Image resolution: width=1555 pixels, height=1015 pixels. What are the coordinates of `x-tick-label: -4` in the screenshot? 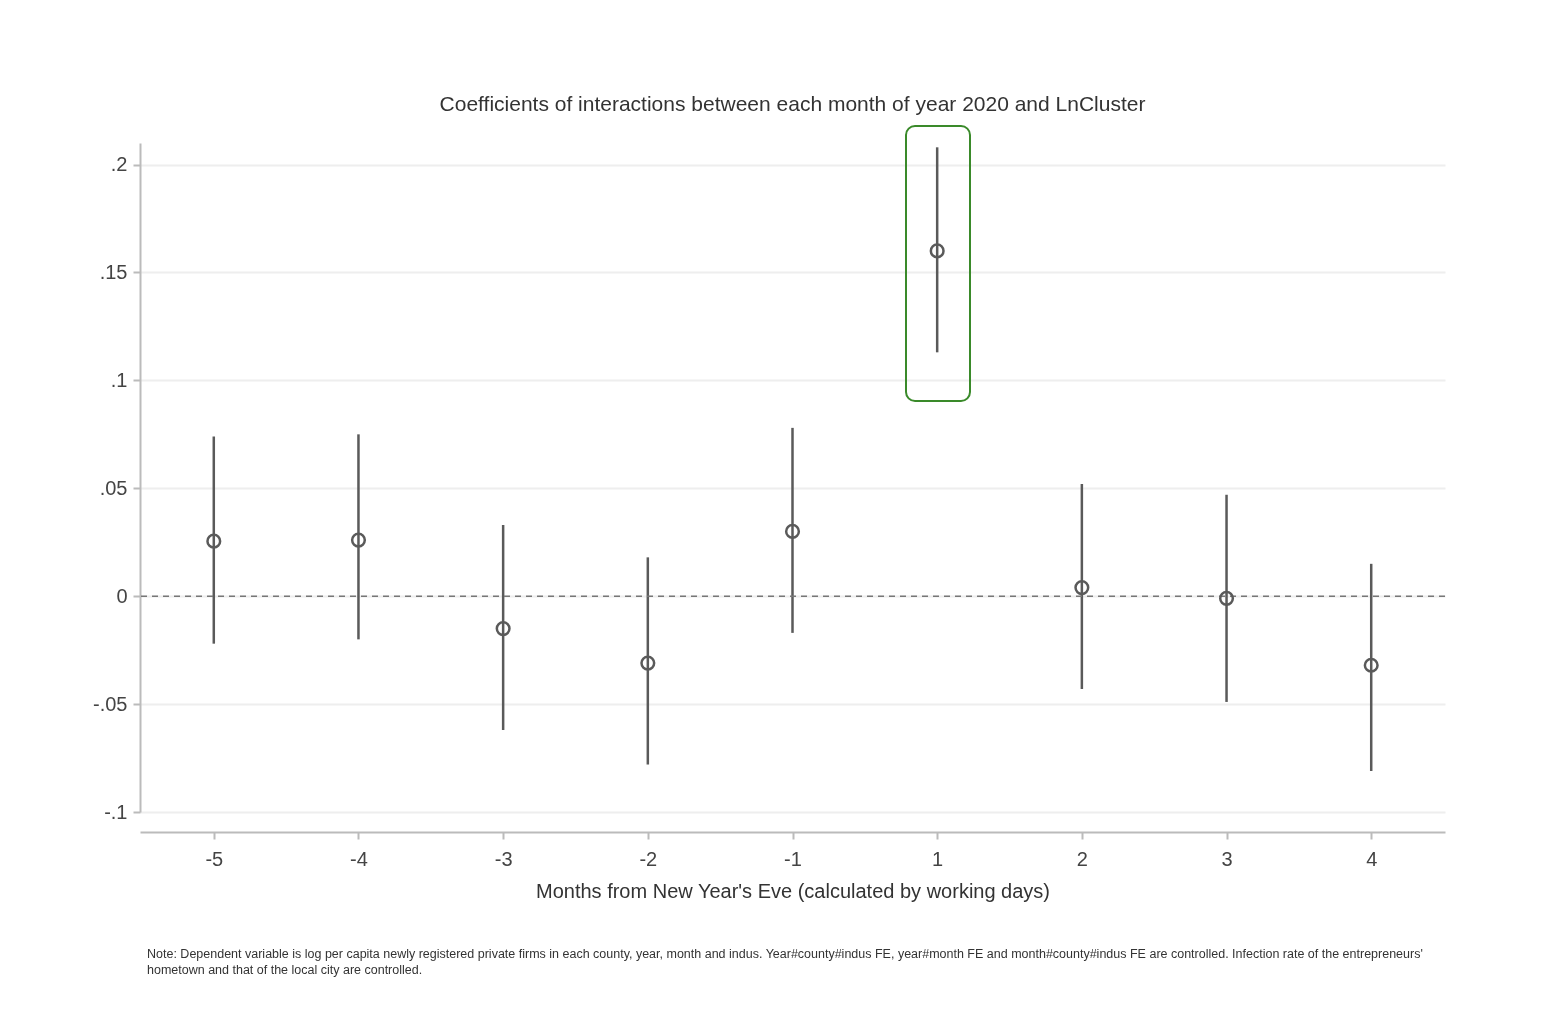 It's located at (359, 858).